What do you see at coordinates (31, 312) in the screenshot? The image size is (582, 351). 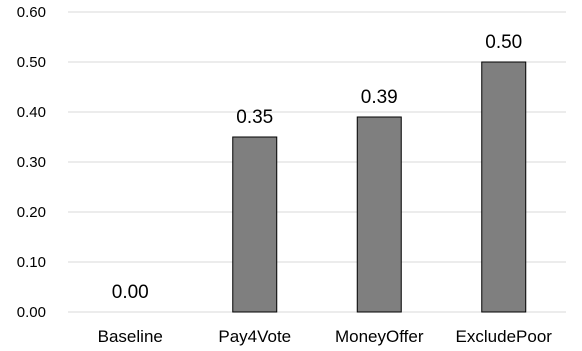 I see `y-tick-label: 0.00` at bounding box center [31, 312].